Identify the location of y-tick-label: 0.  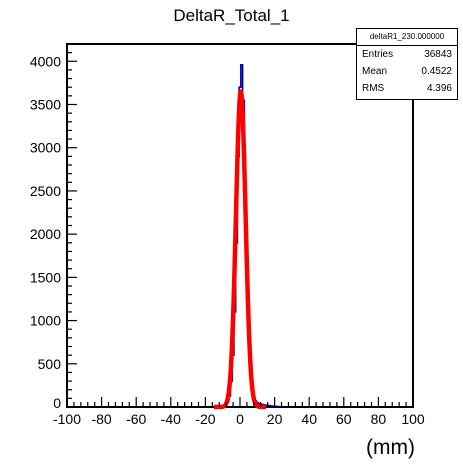
(57, 403).